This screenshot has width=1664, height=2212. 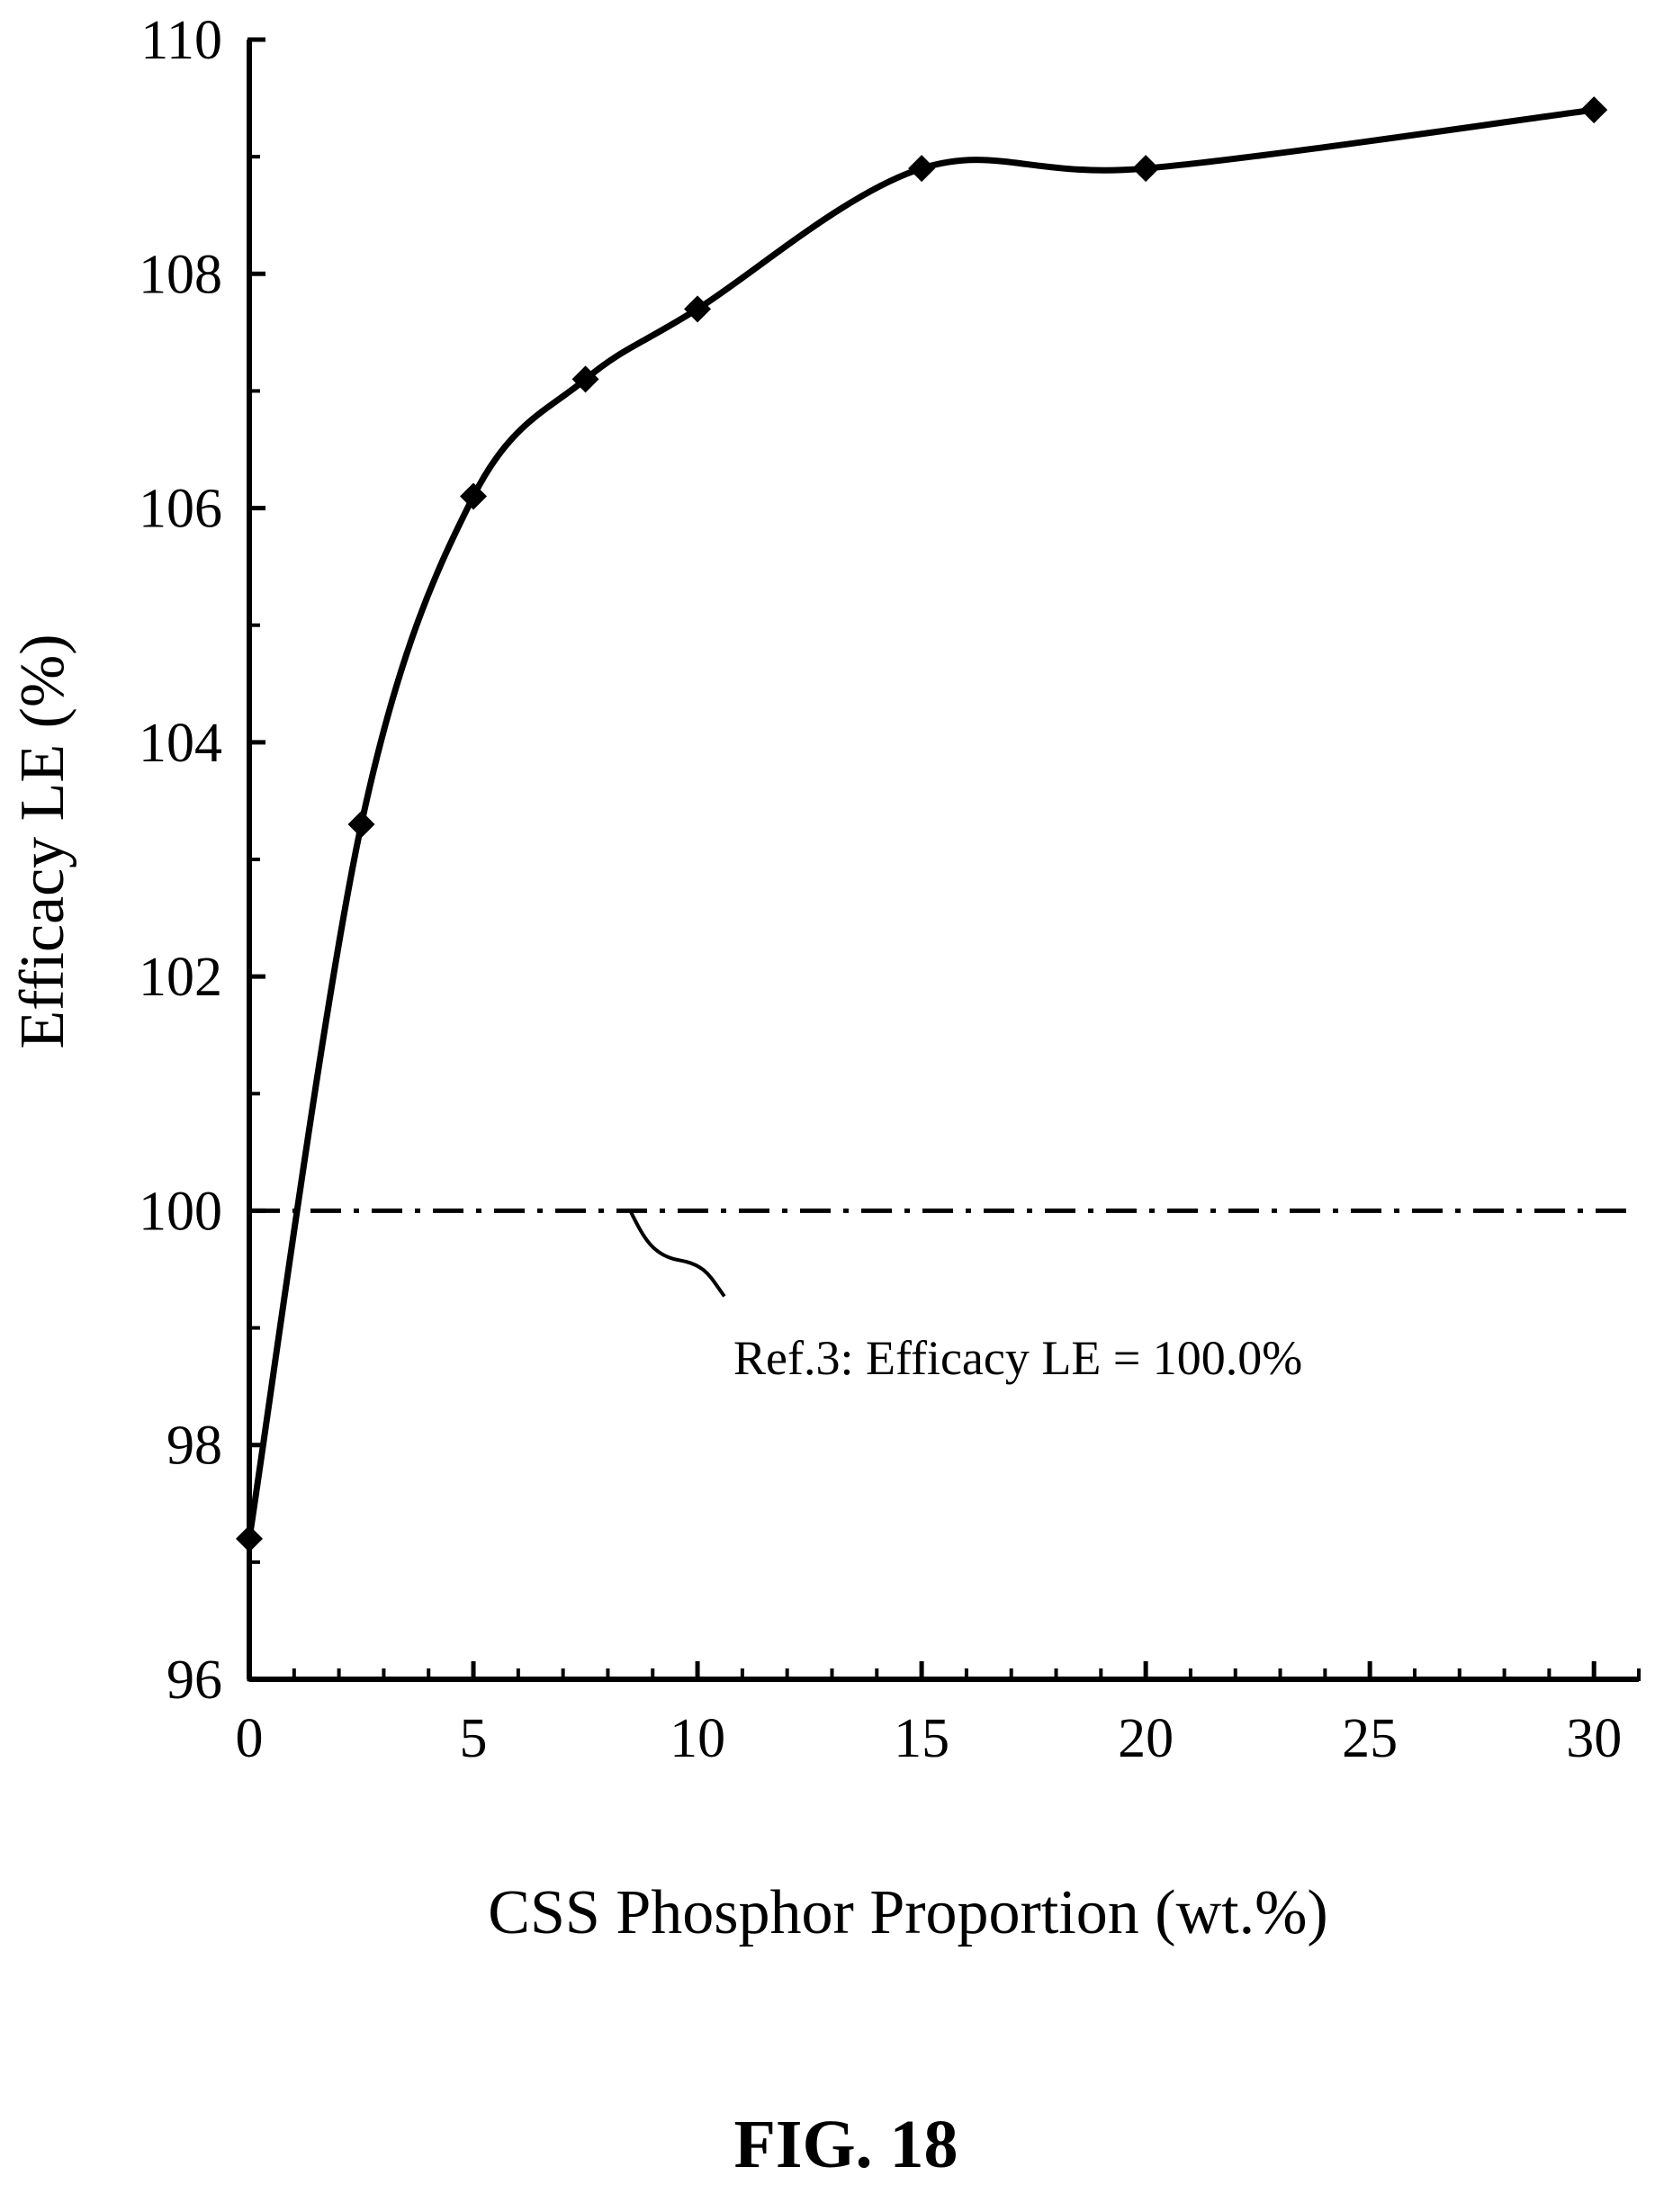 I want to click on x-tick-label: 30, so click(x=1594, y=1738).